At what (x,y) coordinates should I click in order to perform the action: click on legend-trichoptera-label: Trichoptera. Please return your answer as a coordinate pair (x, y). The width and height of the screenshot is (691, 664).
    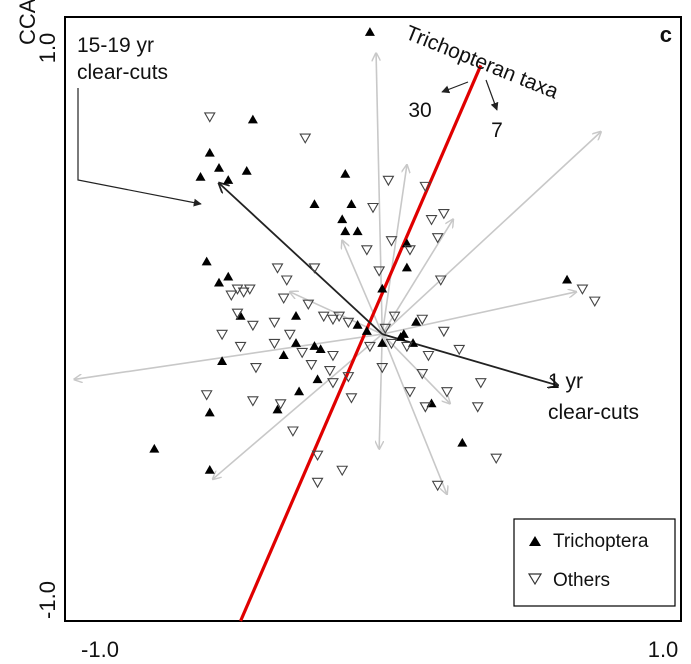
    Looking at the image, I should click on (601, 541).